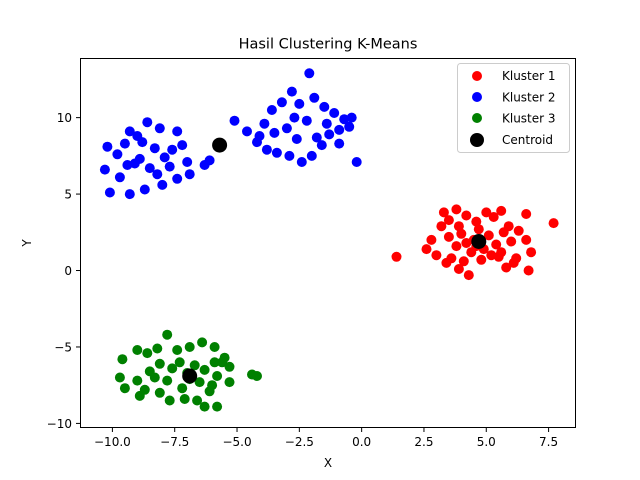  Describe the element at coordinates (423, 442) in the screenshot. I see `x-tick-label: 2.5` at that location.